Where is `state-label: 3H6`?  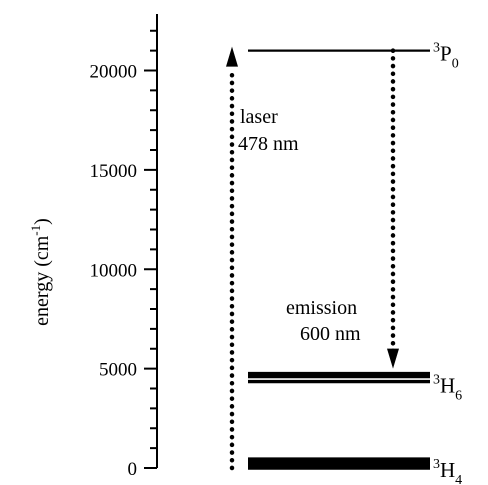
state-label: 3H6 is located at coordinates (447, 388).